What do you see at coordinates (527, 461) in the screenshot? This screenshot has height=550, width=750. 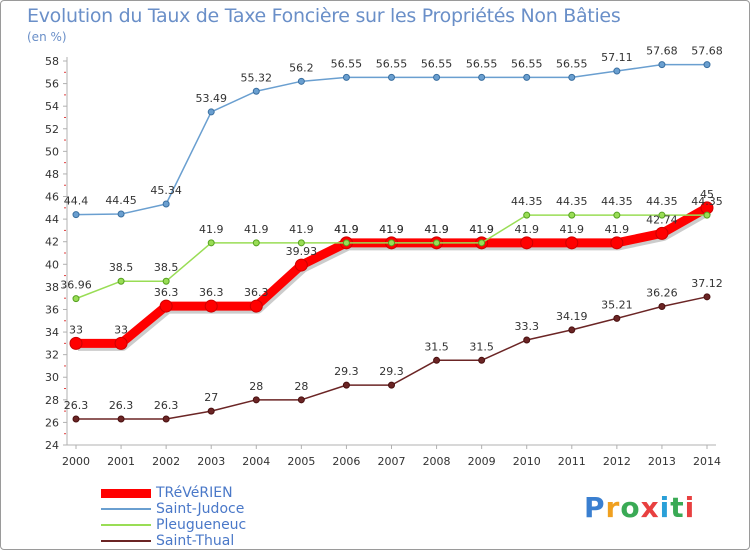 I see `x-tick-label: 2010` at bounding box center [527, 461].